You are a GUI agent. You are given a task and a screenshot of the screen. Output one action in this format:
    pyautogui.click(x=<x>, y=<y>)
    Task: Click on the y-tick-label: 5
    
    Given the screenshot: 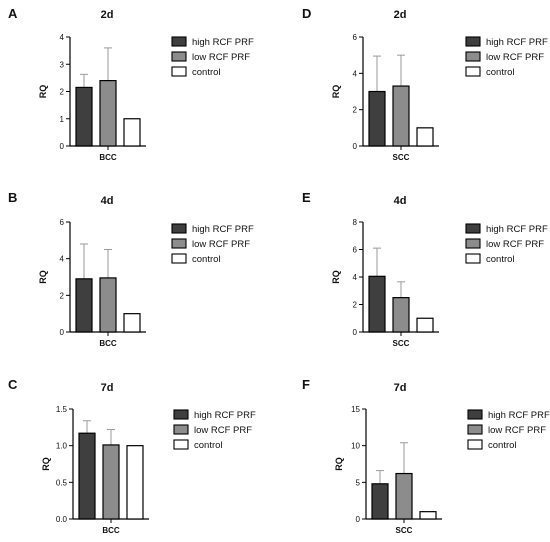 What is the action you would take?
    pyautogui.click(x=358, y=482)
    